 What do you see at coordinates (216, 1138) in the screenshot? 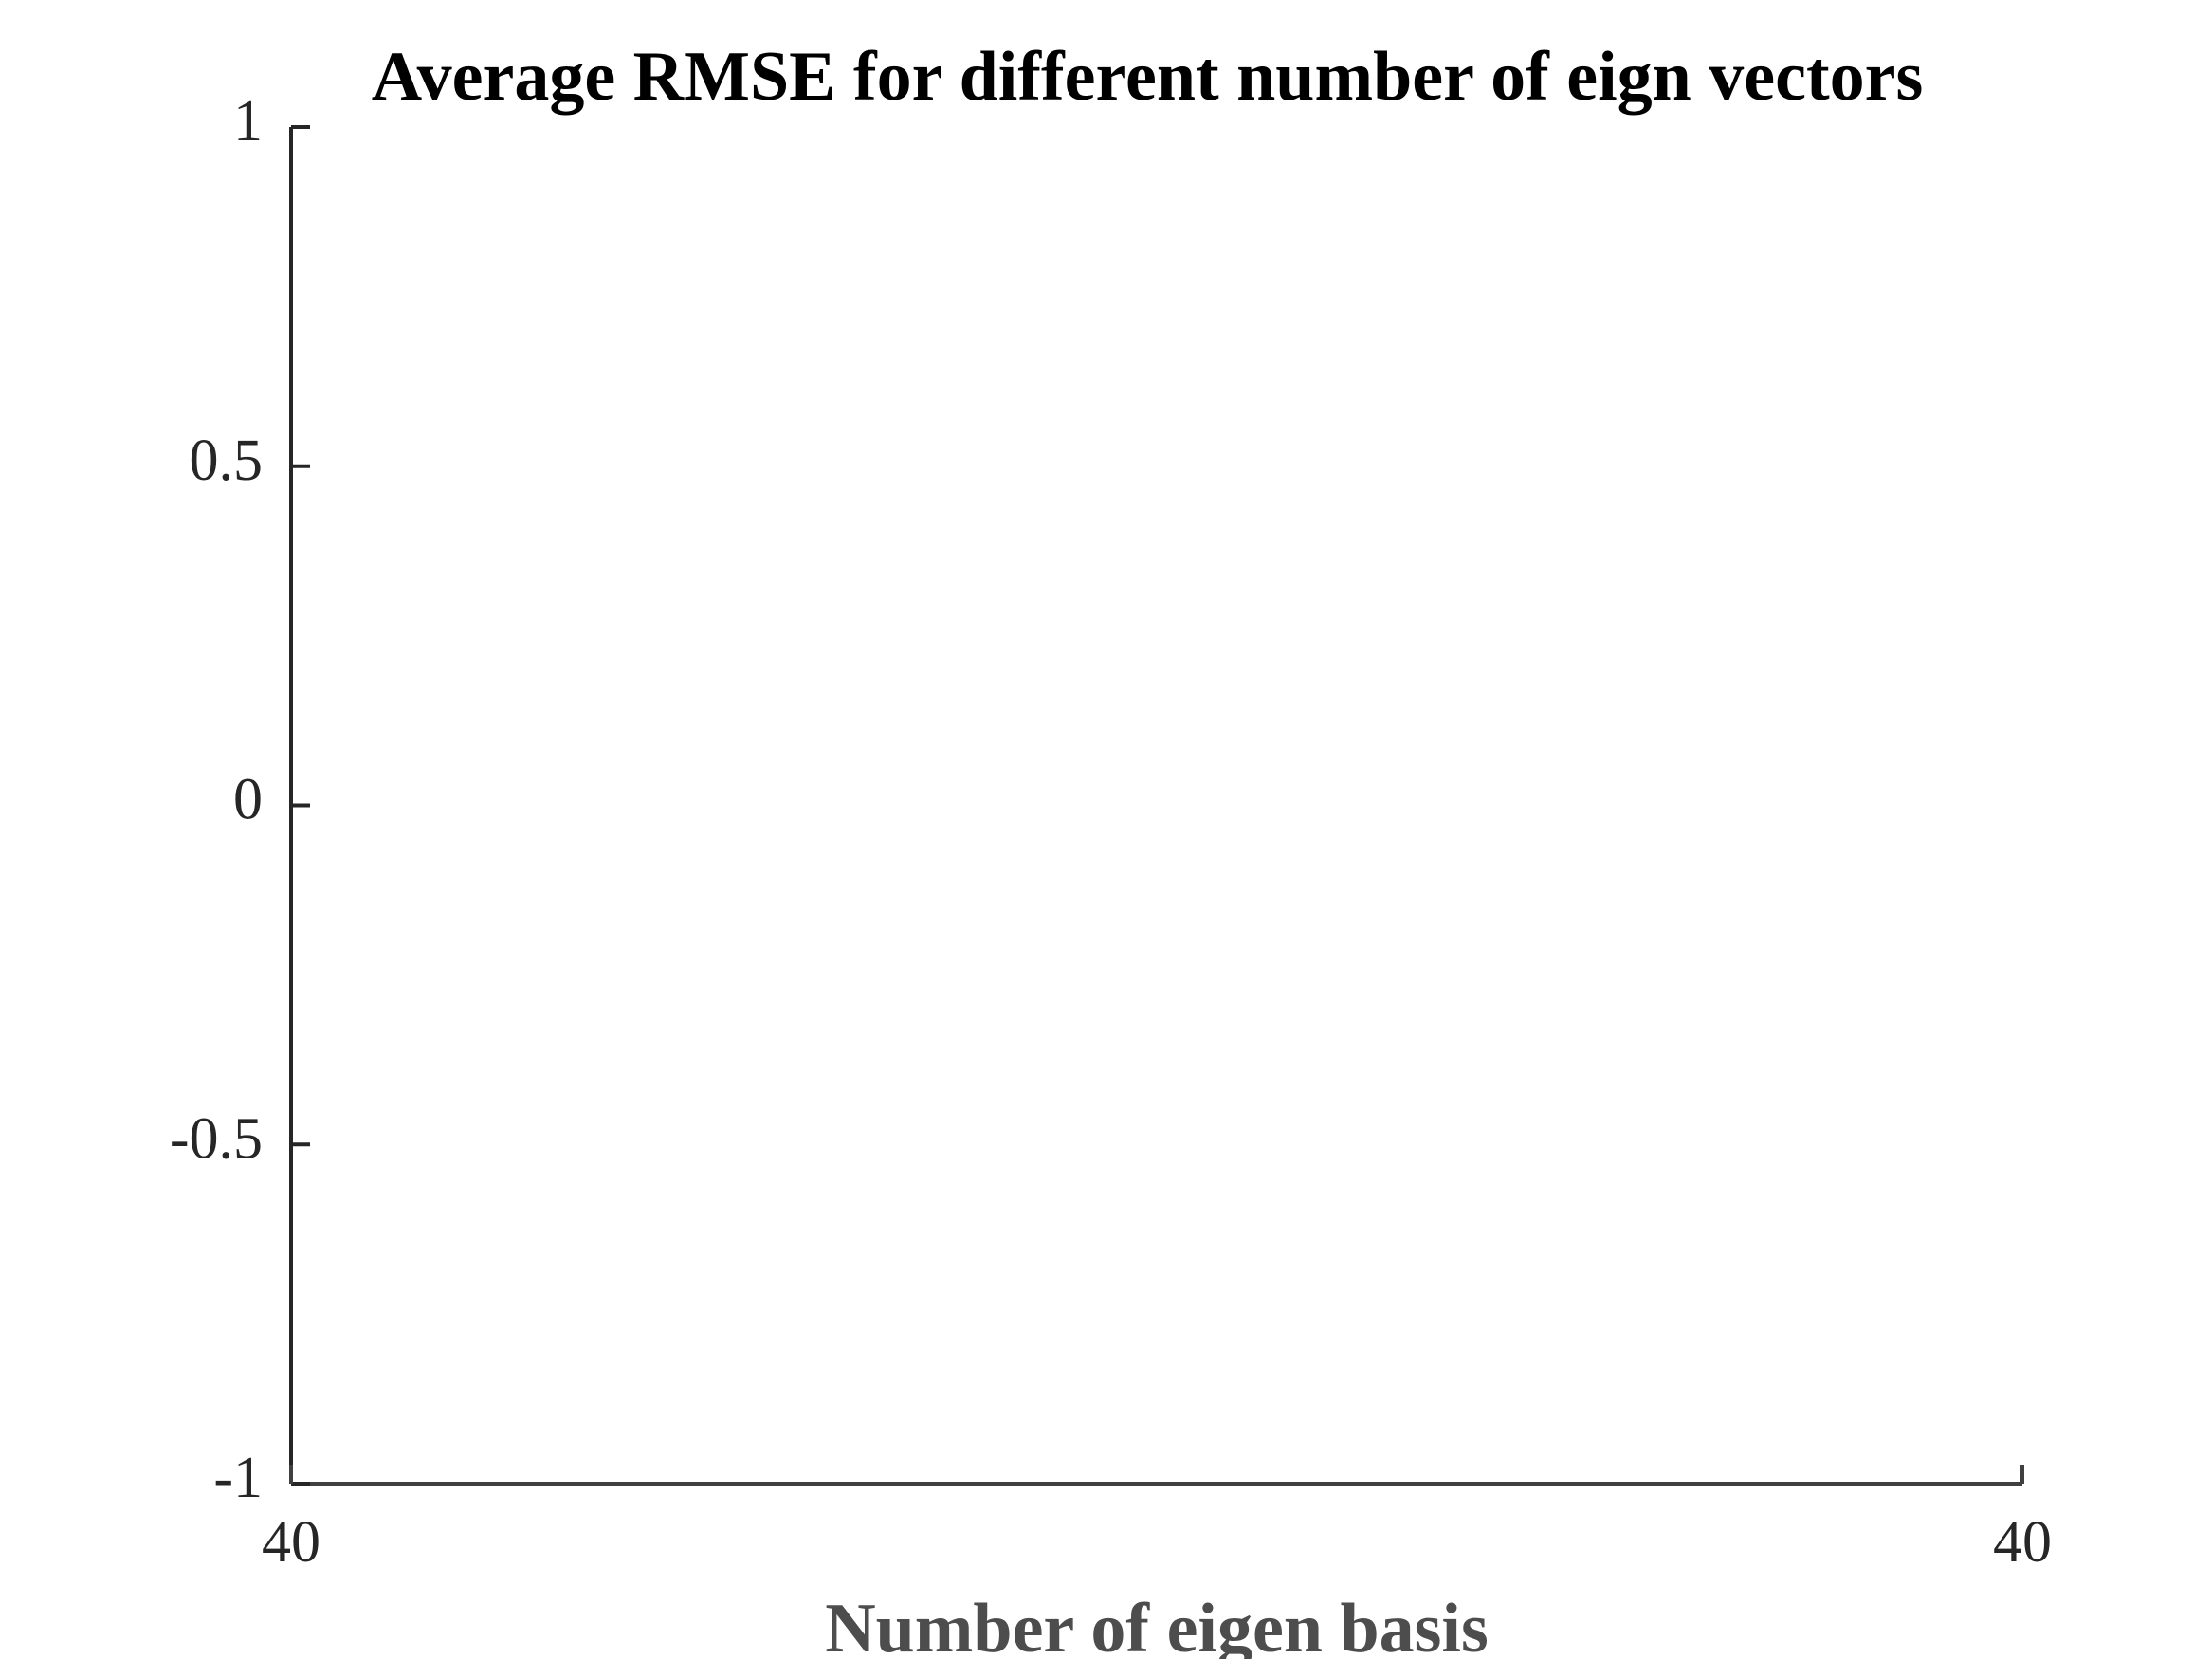
I see `y-tick-label: -0.5` at bounding box center [216, 1138].